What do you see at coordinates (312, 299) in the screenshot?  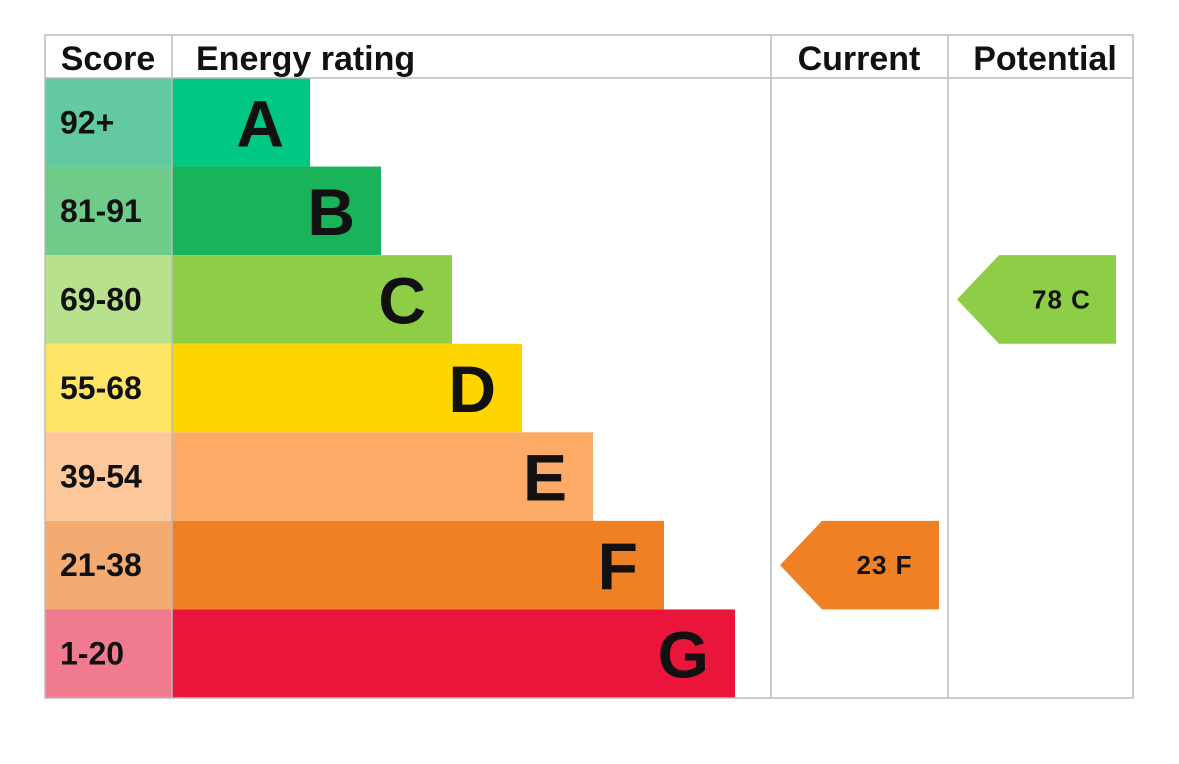 I see `band-bar-c` at bounding box center [312, 299].